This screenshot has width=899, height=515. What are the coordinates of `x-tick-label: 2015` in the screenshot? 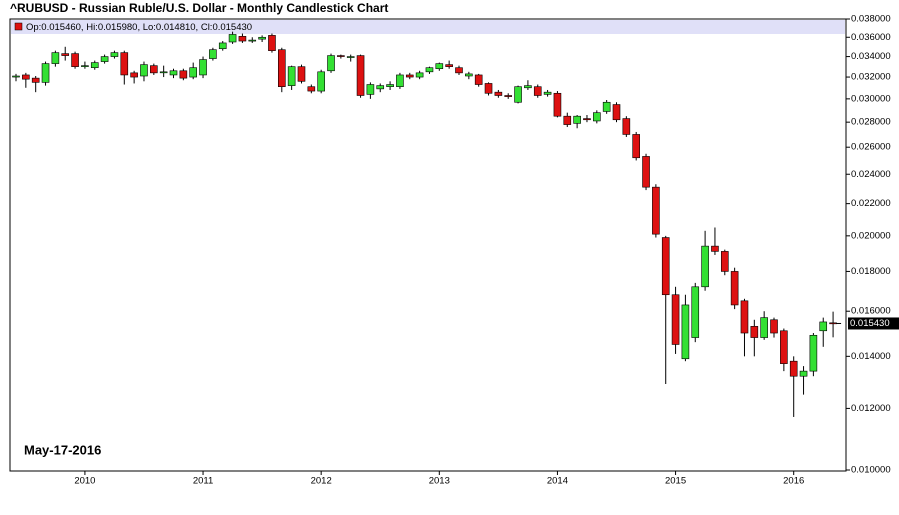 It's located at (675, 481).